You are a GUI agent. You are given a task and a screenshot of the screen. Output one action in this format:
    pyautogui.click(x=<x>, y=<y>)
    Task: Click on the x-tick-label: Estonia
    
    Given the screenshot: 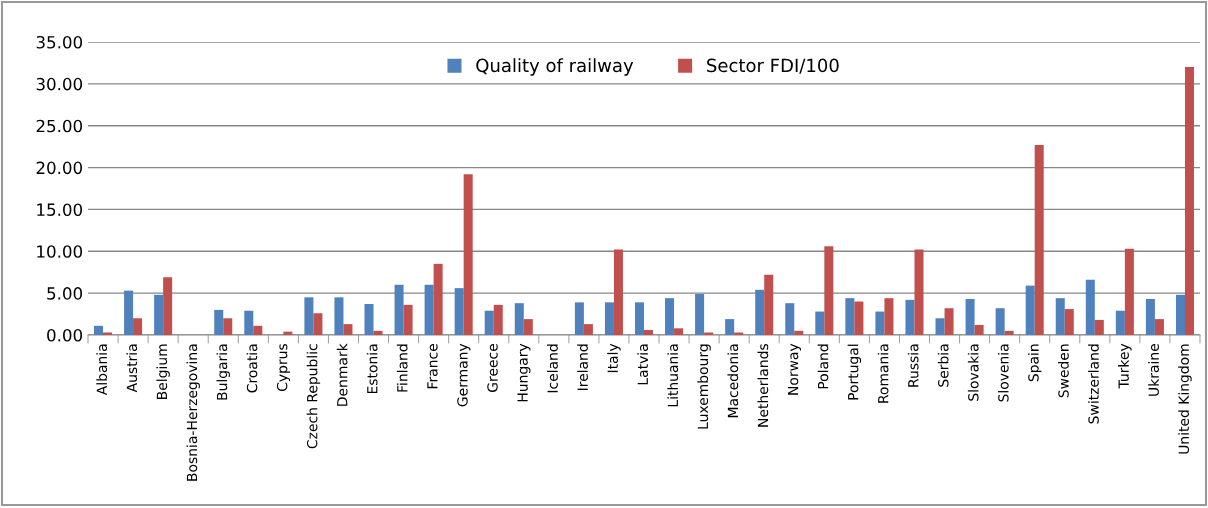 What is the action you would take?
    pyautogui.click(x=372, y=369)
    